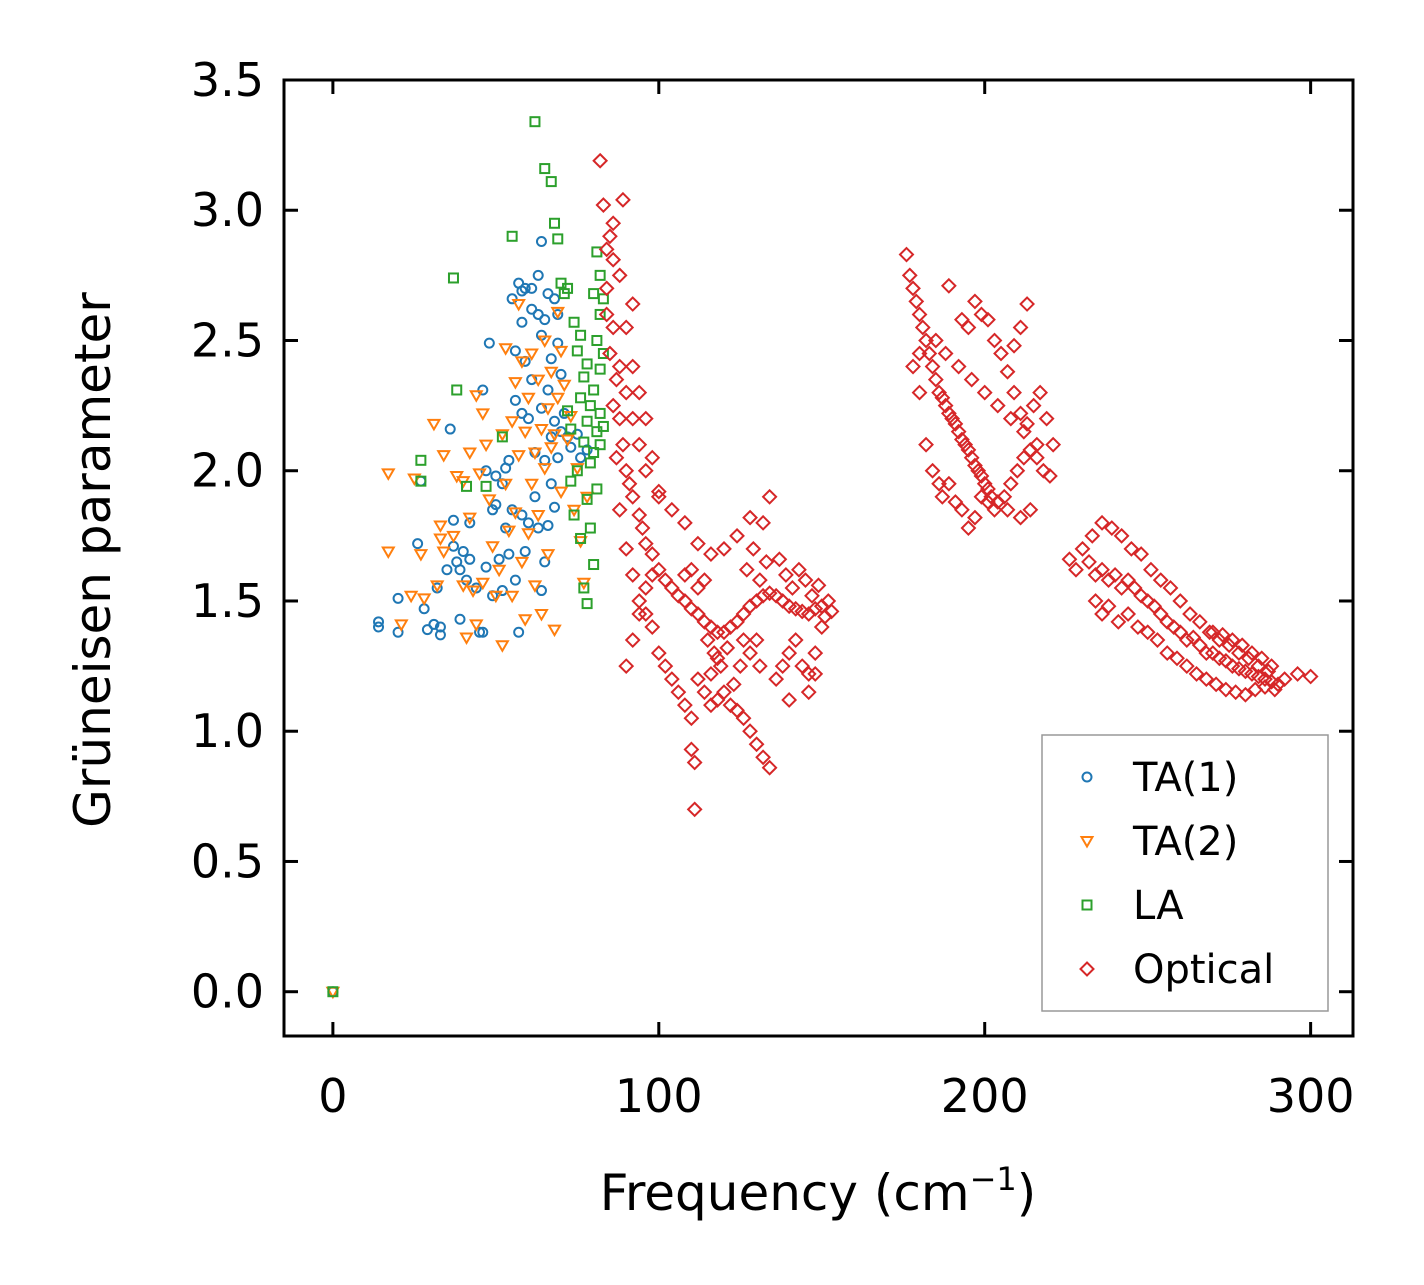 The height and width of the screenshot is (1285, 1424). What do you see at coordinates (1185, 873) in the screenshot?
I see `legend: TA(1) TA(2) LA Optical` at bounding box center [1185, 873].